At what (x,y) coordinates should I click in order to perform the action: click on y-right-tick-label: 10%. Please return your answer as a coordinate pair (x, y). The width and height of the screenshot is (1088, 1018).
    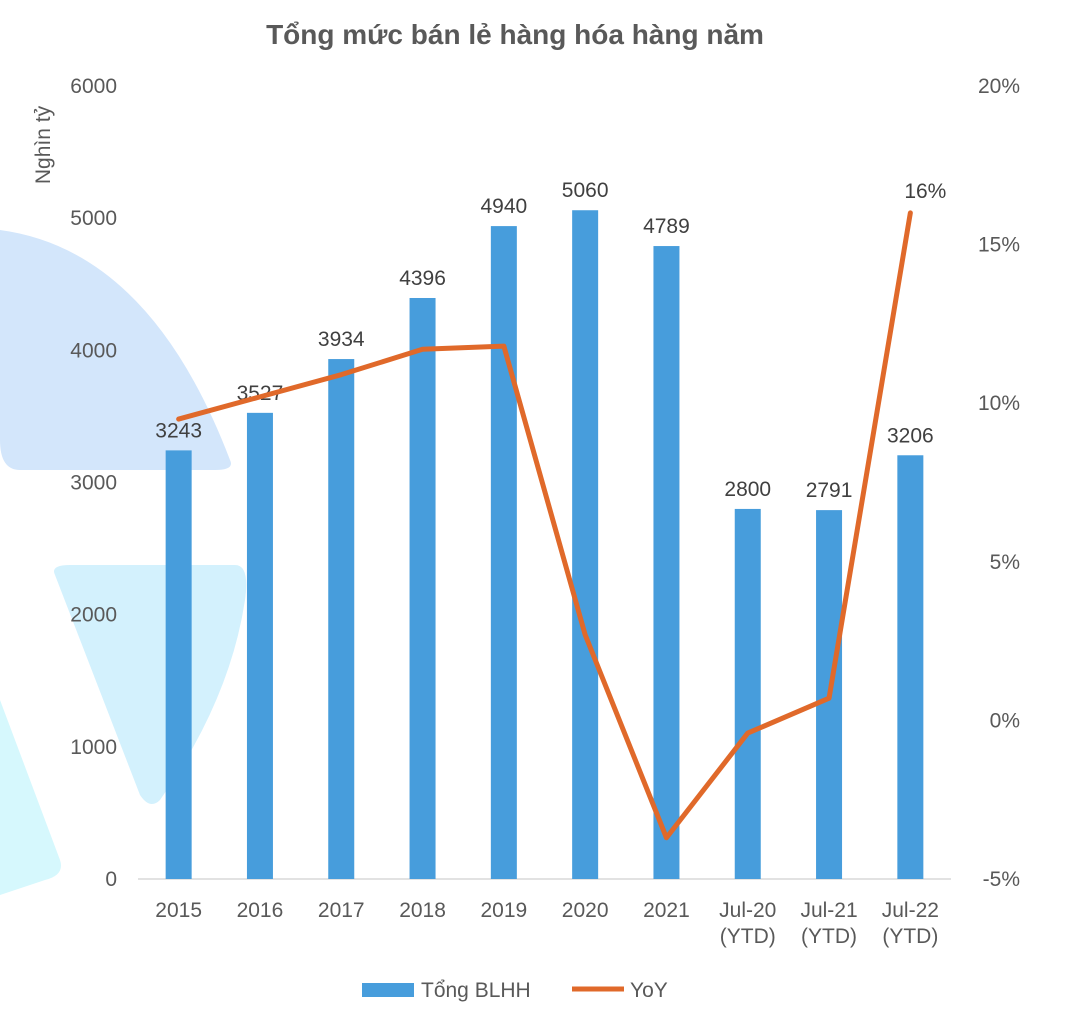
    Looking at the image, I should click on (999, 403).